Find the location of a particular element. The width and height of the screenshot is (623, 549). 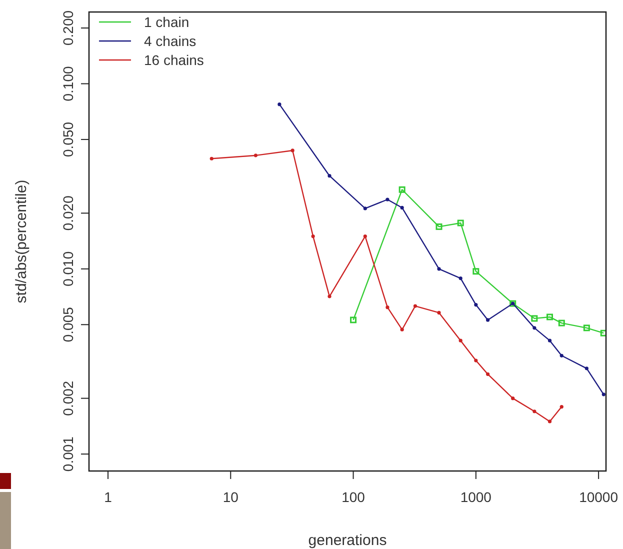

x-tick-label: 1 is located at coordinates (108, 497).